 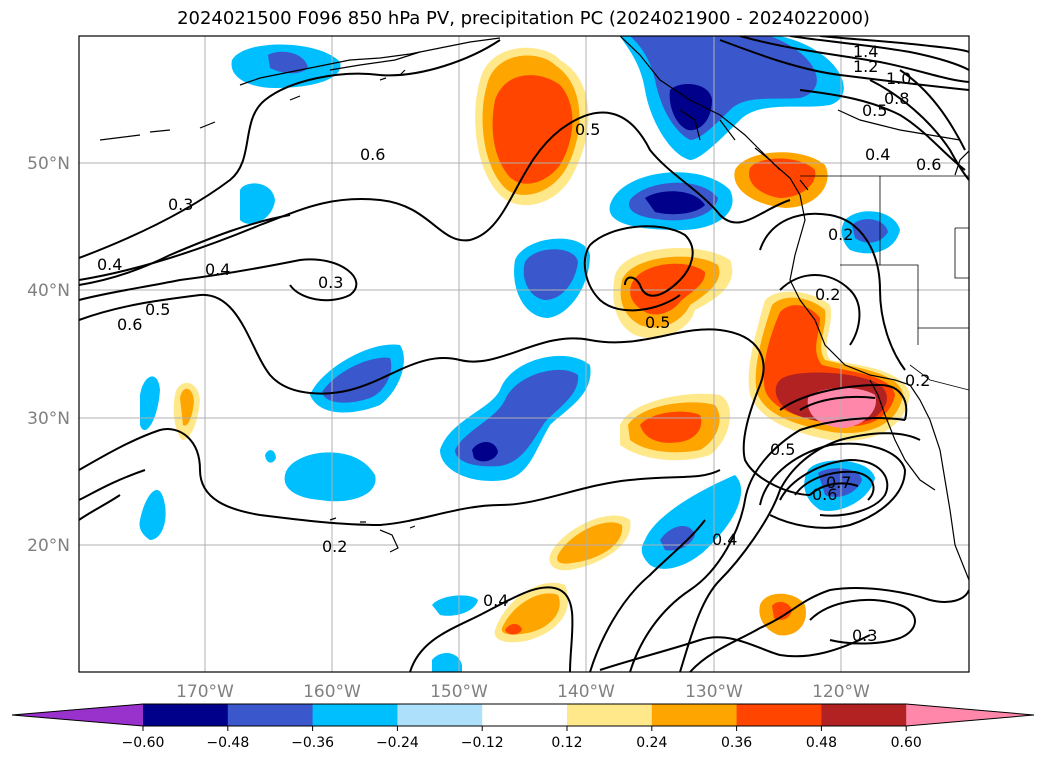 What do you see at coordinates (841, 692) in the screenshot?
I see `lon-label: 120°W` at bounding box center [841, 692].